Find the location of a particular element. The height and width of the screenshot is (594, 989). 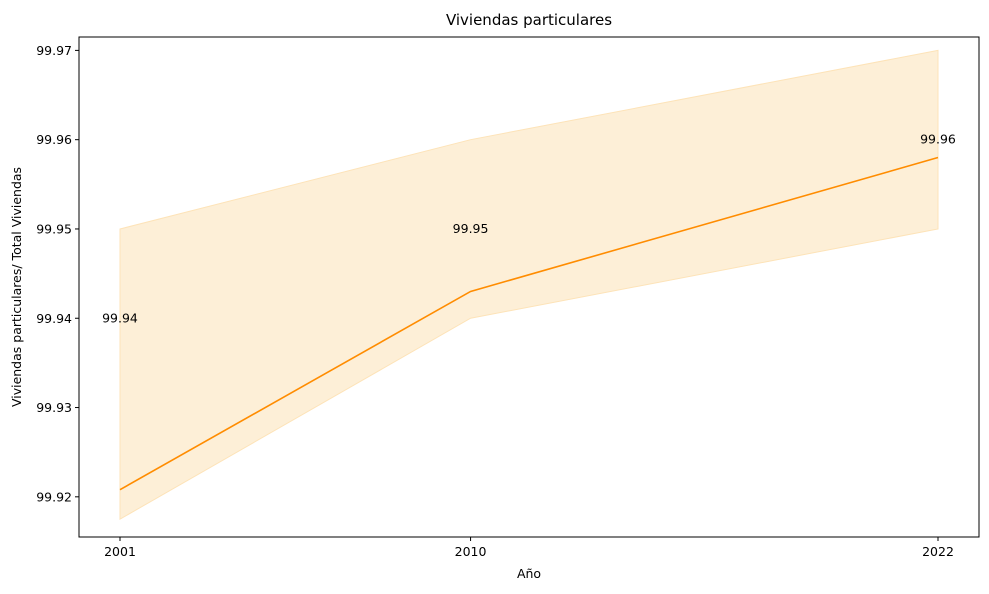

data-label: 99.96 is located at coordinates (938, 139).